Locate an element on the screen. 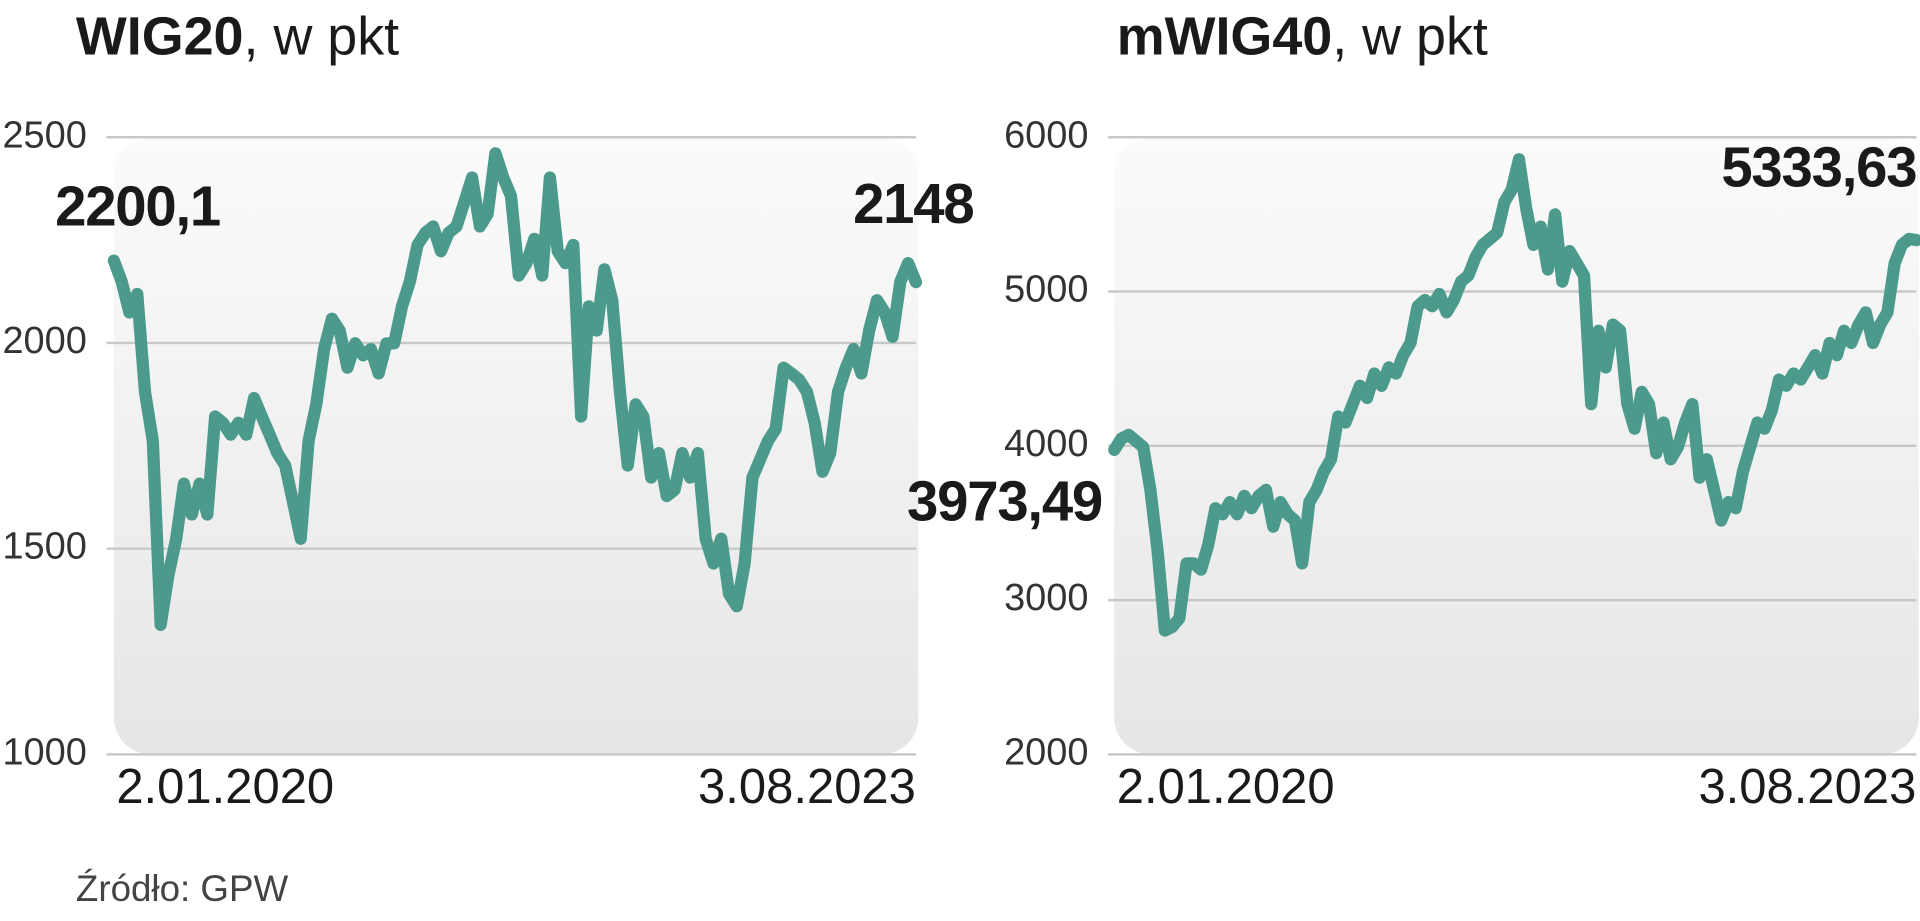  title-main: WIG20 is located at coordinates (160, 37).